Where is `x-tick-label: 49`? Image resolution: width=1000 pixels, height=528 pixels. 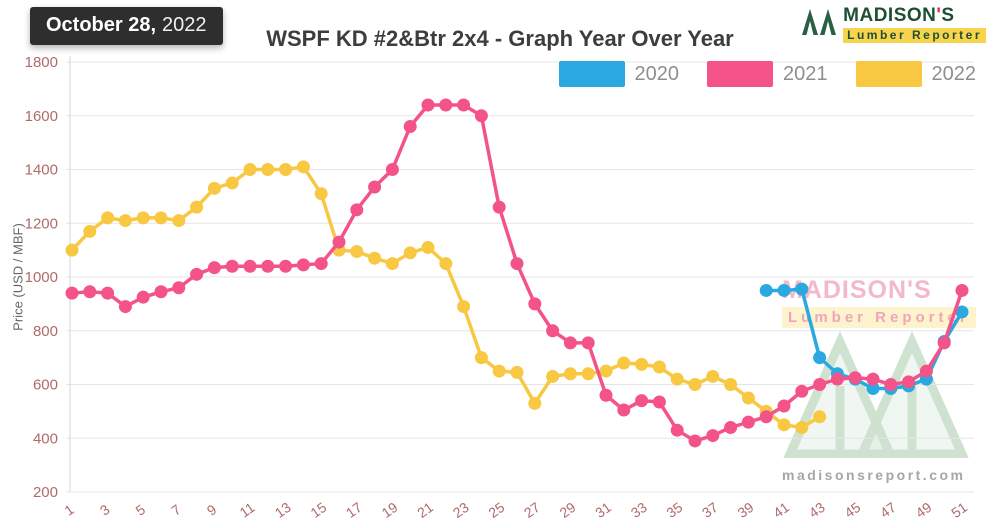
x-tick-label: 49 is located at coordinates (924, 510).